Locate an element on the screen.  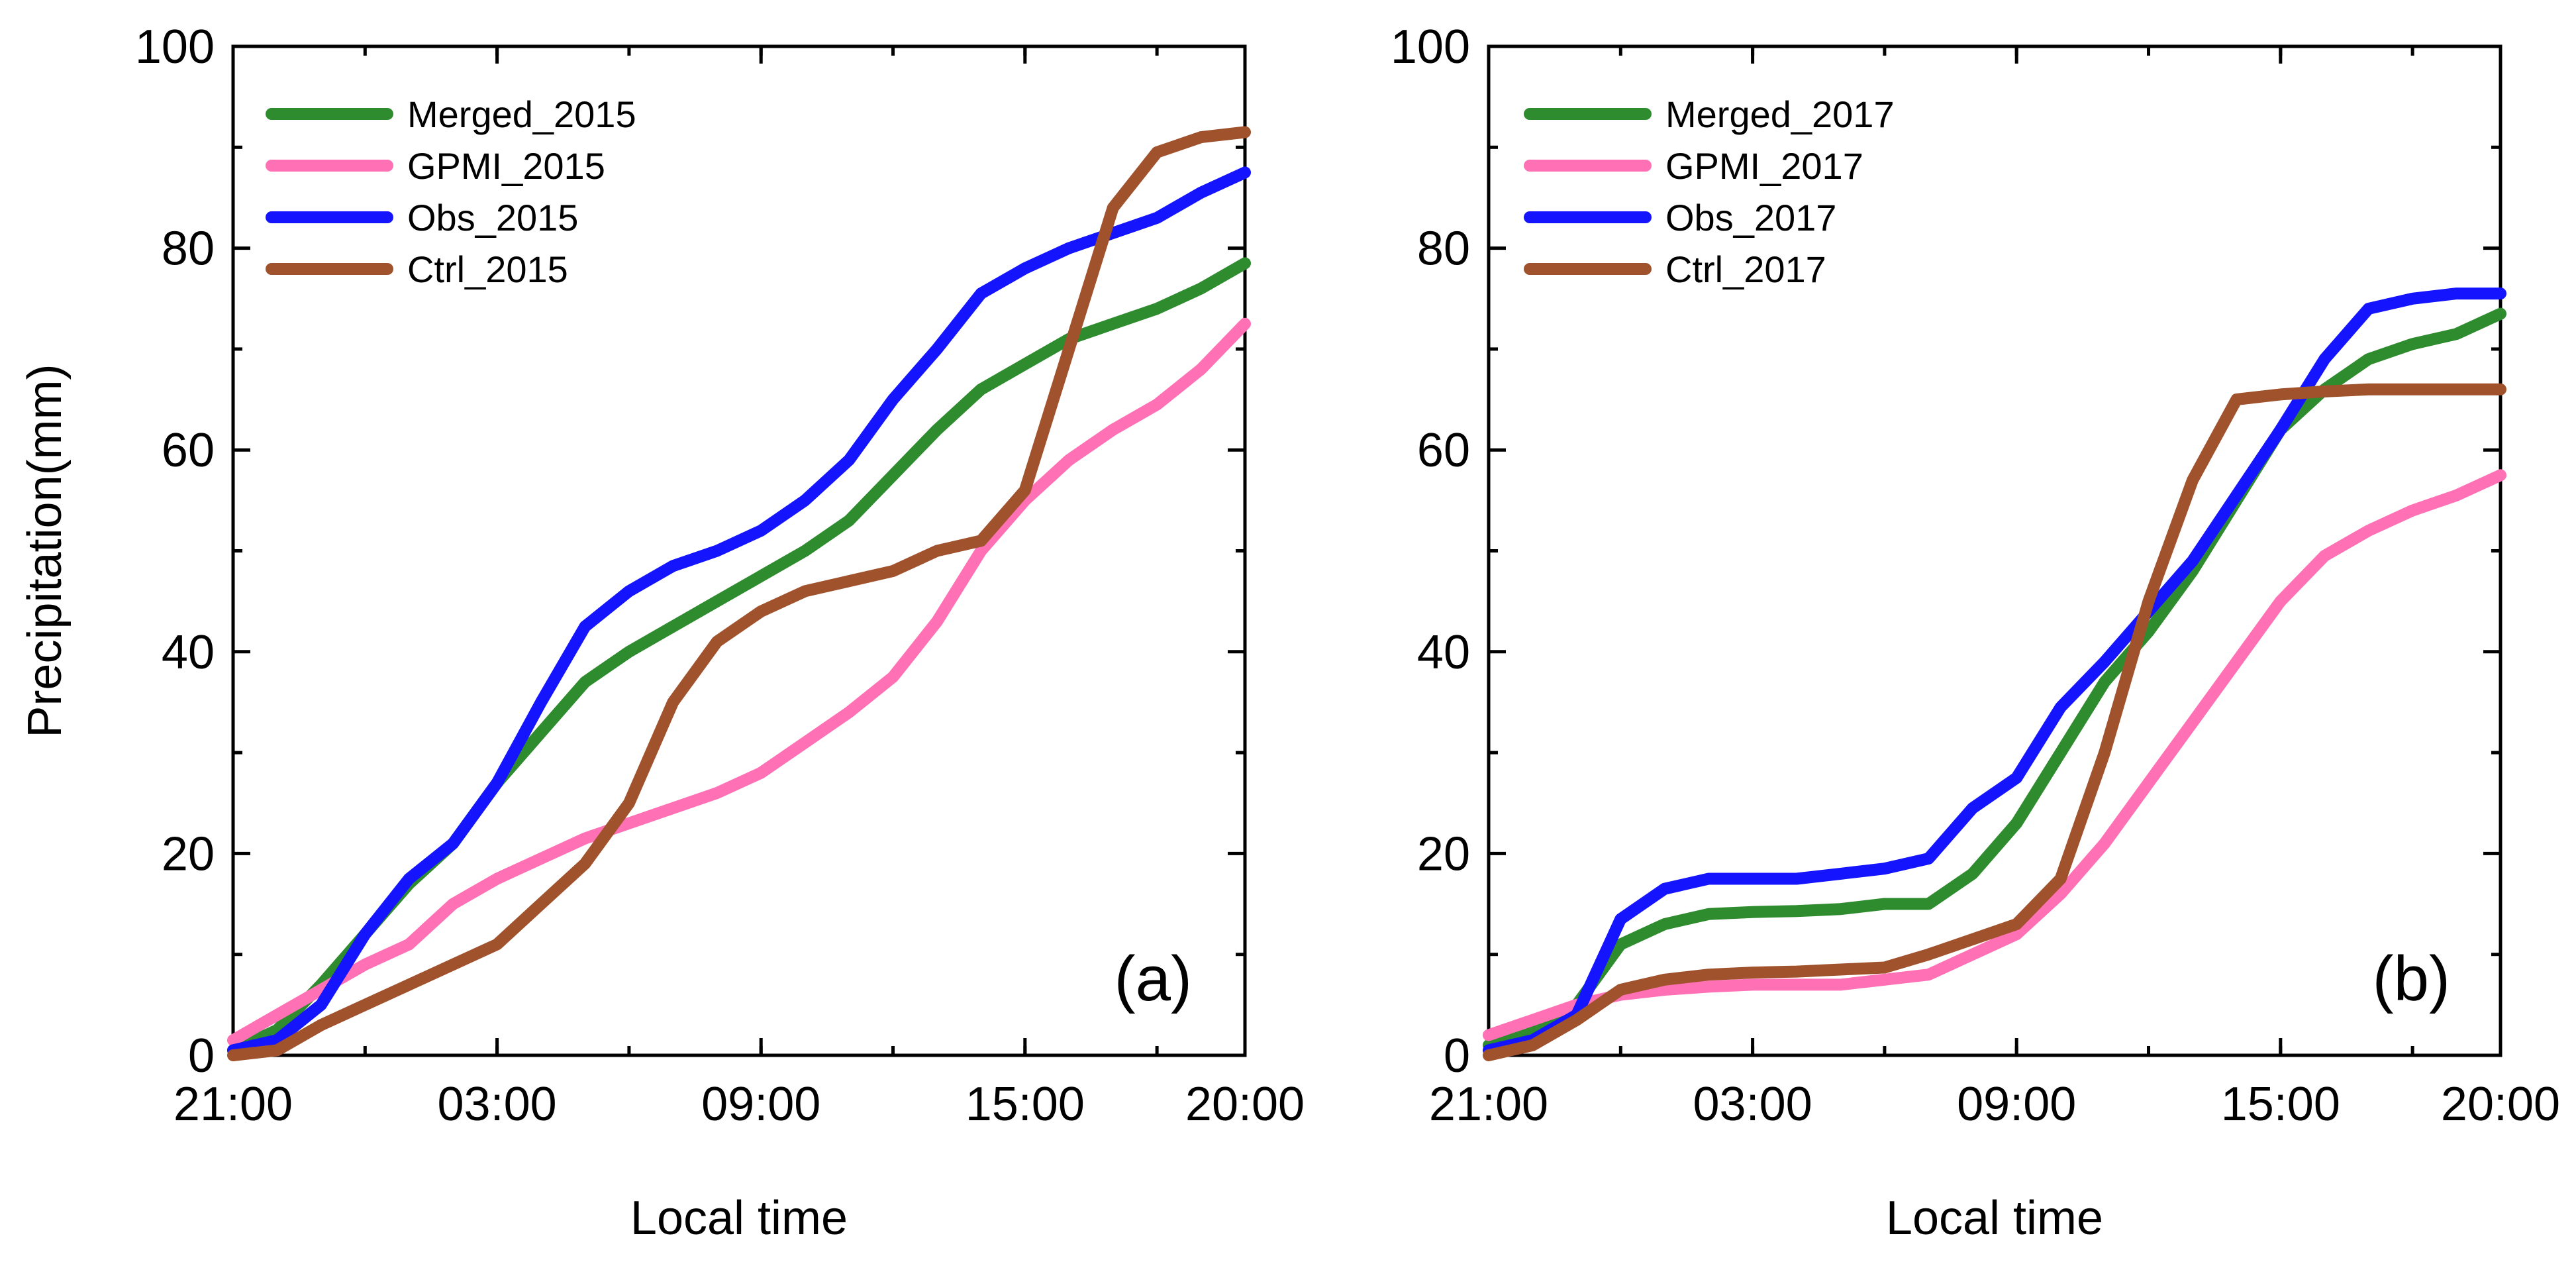
panel-label: (b) is located at coordinates (2411, 978).